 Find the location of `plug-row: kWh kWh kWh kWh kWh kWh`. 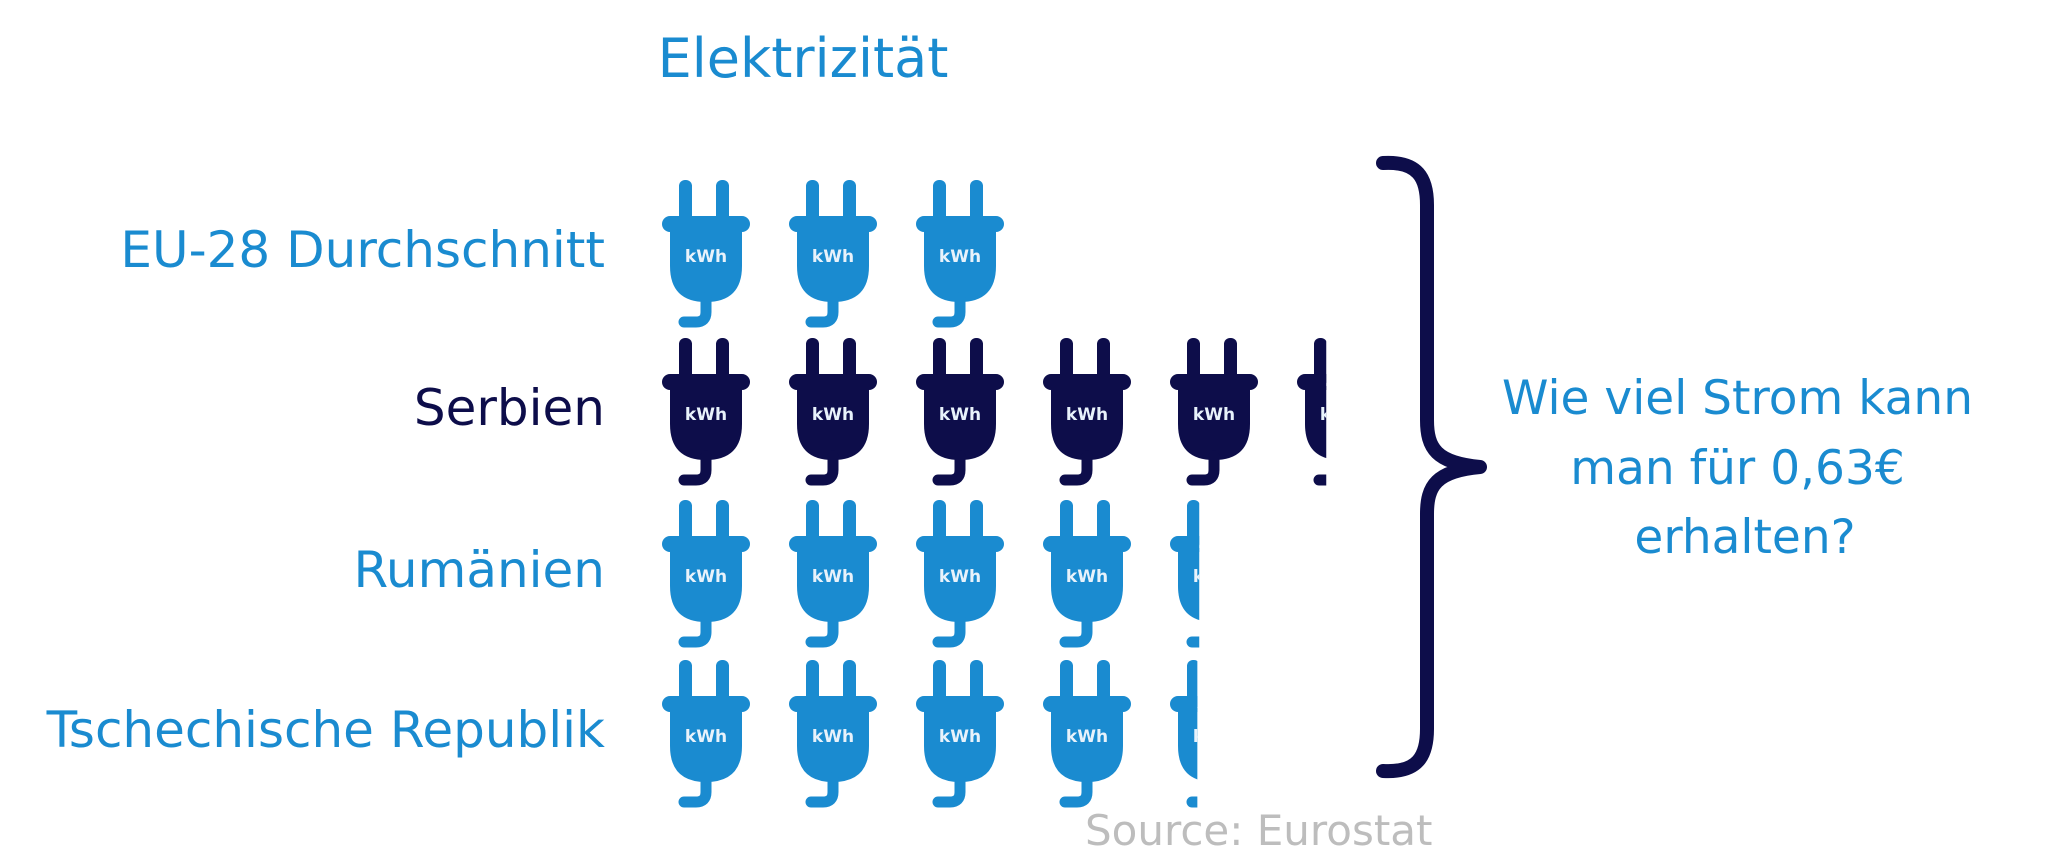

plug-row: kWh kWh kWh kWh kWh kWh is located at coordinates (1012, 412).